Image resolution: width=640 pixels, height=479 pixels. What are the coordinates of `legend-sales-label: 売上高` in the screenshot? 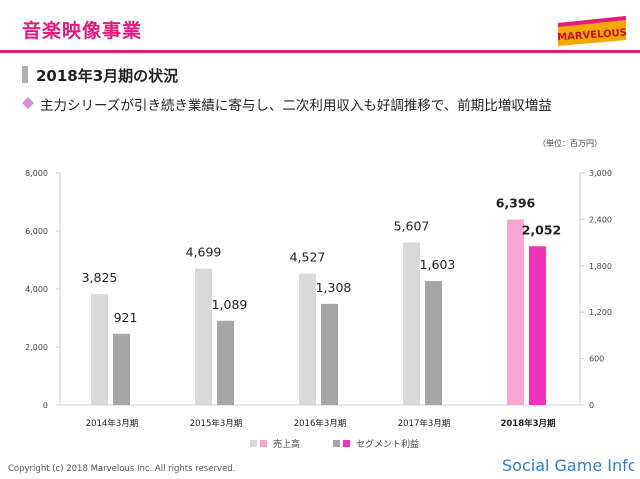 It's located at (287, 445).